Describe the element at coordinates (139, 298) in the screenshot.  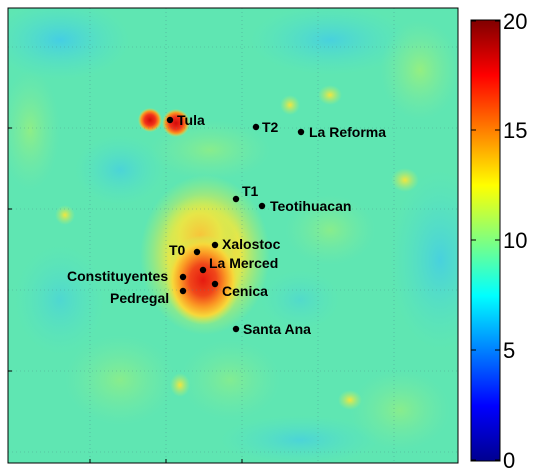
I see `station-label-pedregal: Pedregal` at that location.